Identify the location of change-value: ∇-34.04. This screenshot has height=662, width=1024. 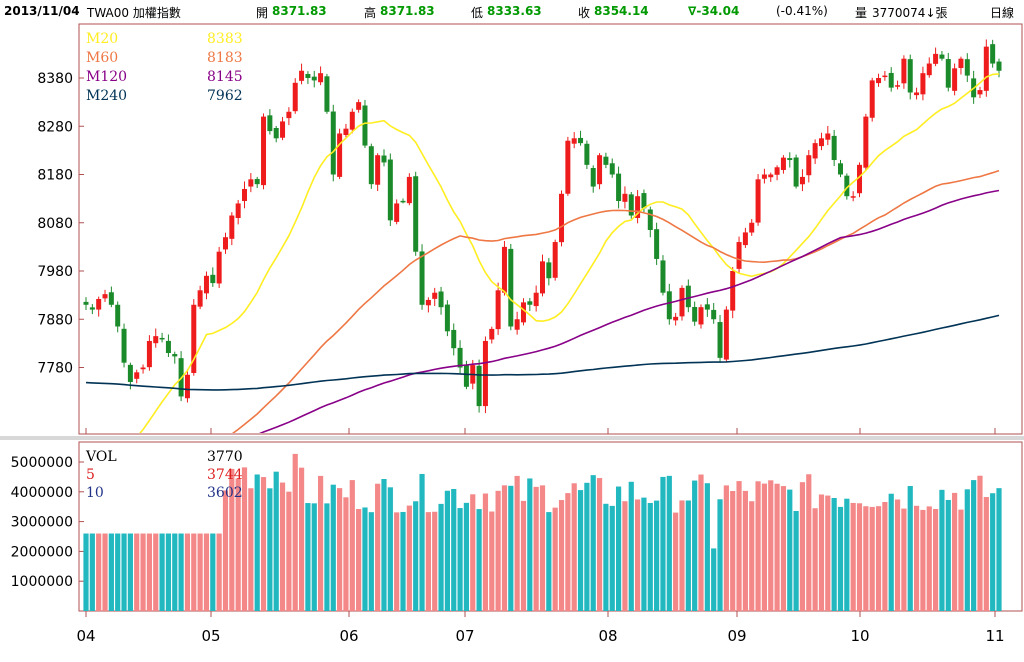
(714, 11).